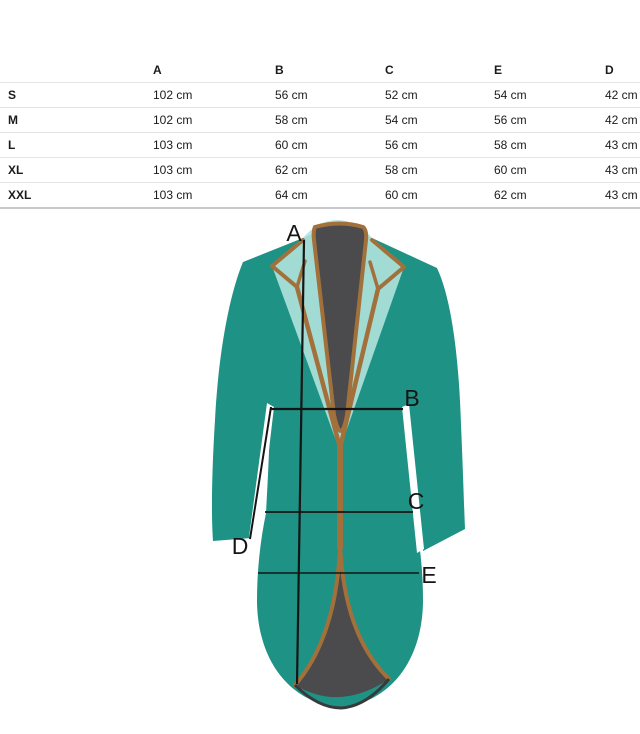  I want to click on table-row: XL 103 cm 62 cm 58 cm 60 cm 43 cm, so click(320, 169).